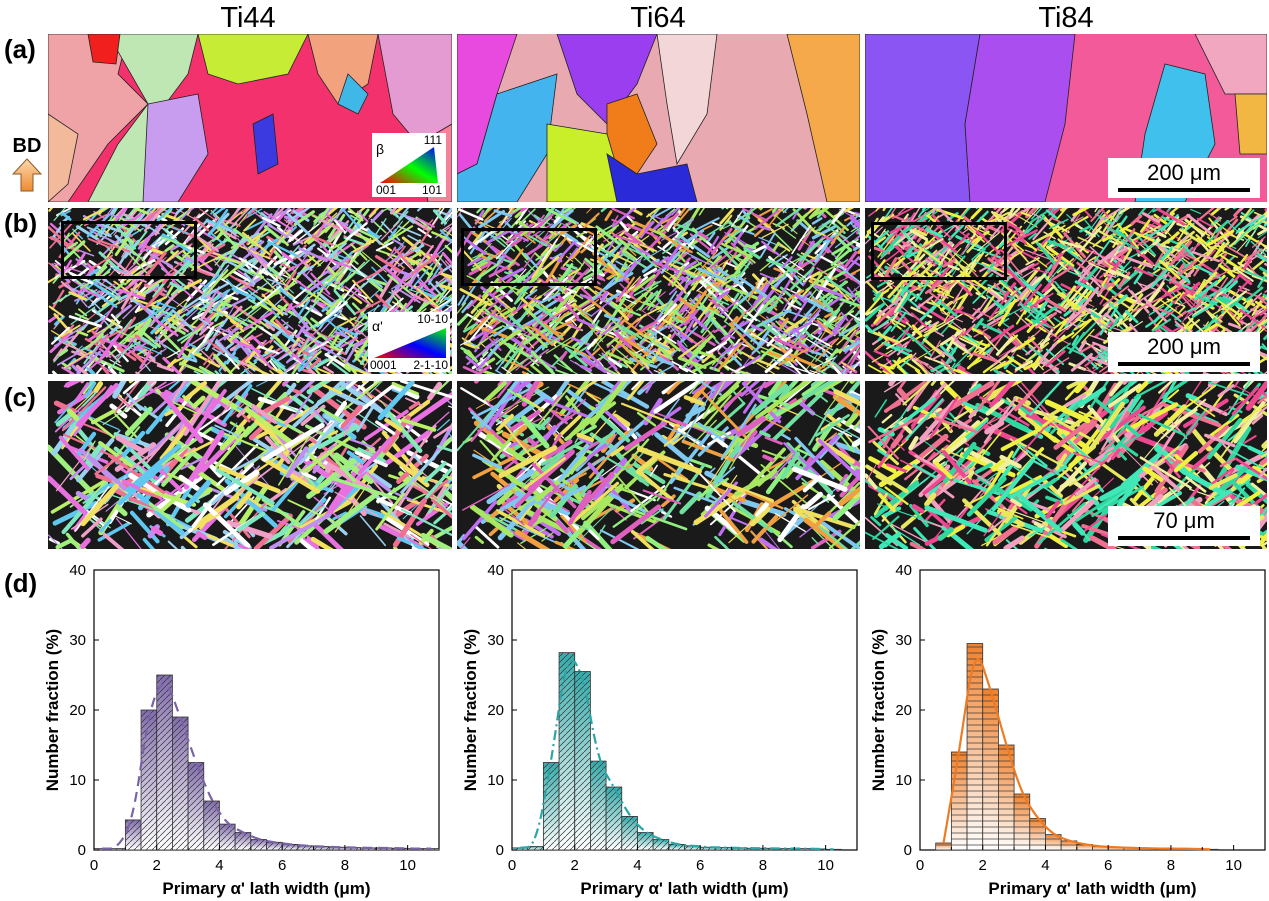 This screenshot has width=1269, height=901. I want to click on row-label-b: (b), so click(20, 223).